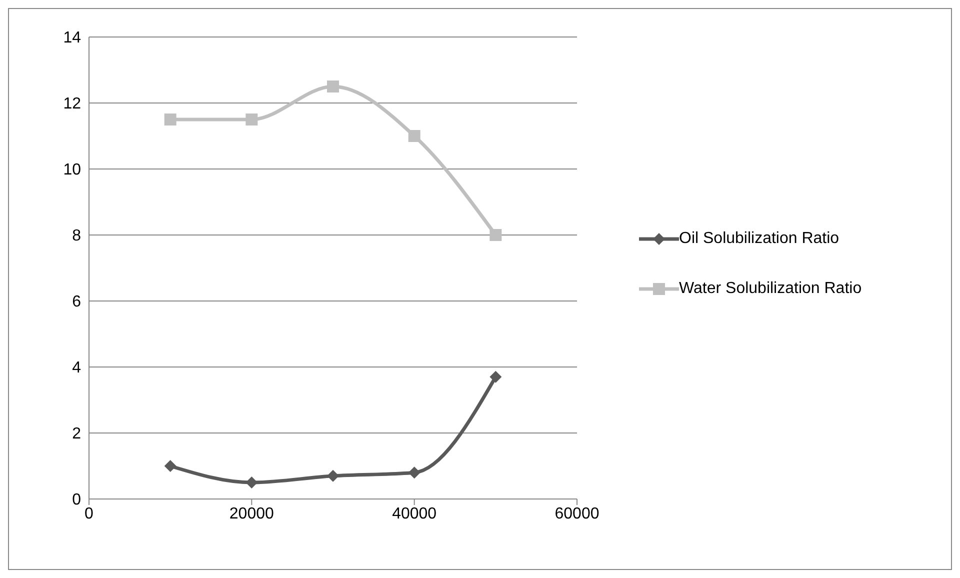 Image resolution: width=960 pixels, height=578 pixels. I want to click on x-tick-label: 40000, so click(414, 513).